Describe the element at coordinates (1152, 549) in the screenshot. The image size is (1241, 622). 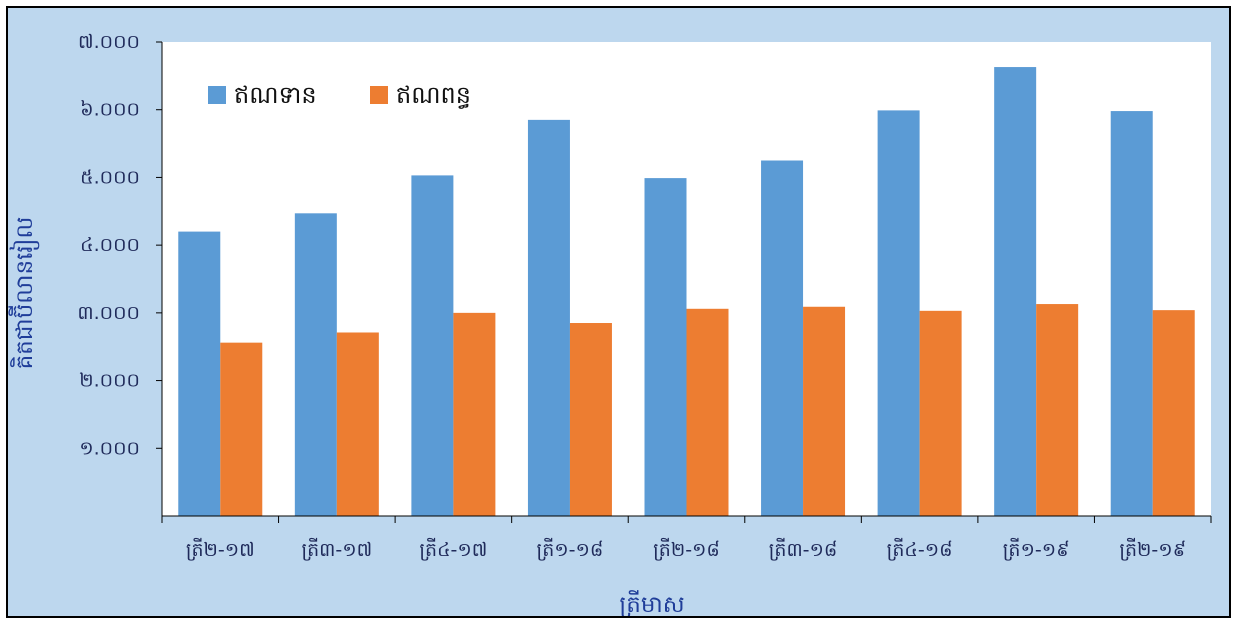
I see `x-tick-label: ត្រី២-១៩` at that location.